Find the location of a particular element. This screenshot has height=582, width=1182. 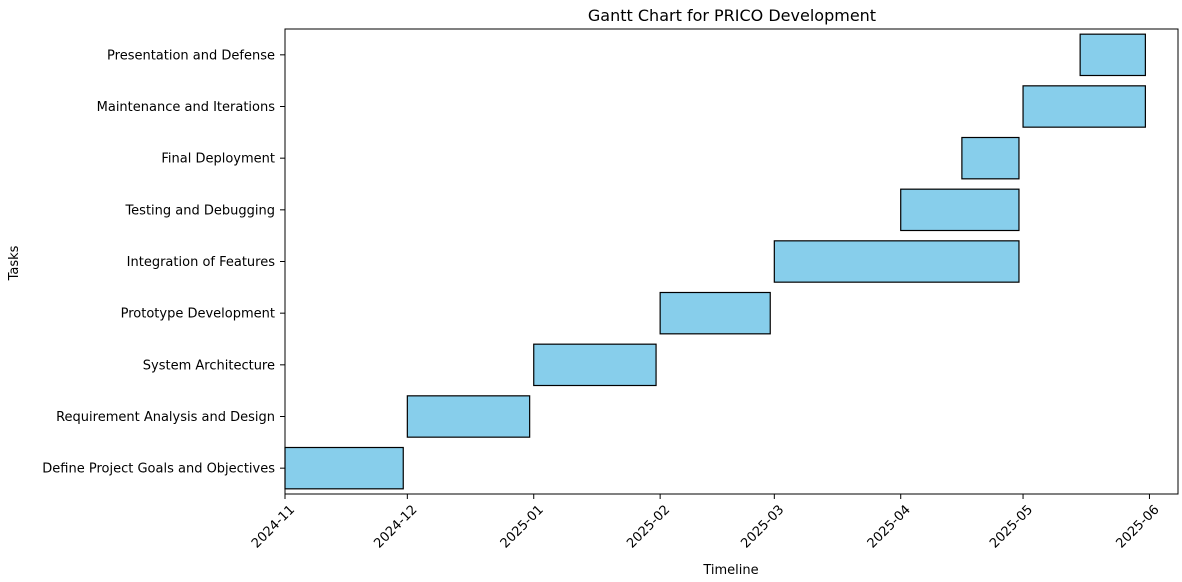

y-tick-label: System Architecture is located at coordinates (209, 365).